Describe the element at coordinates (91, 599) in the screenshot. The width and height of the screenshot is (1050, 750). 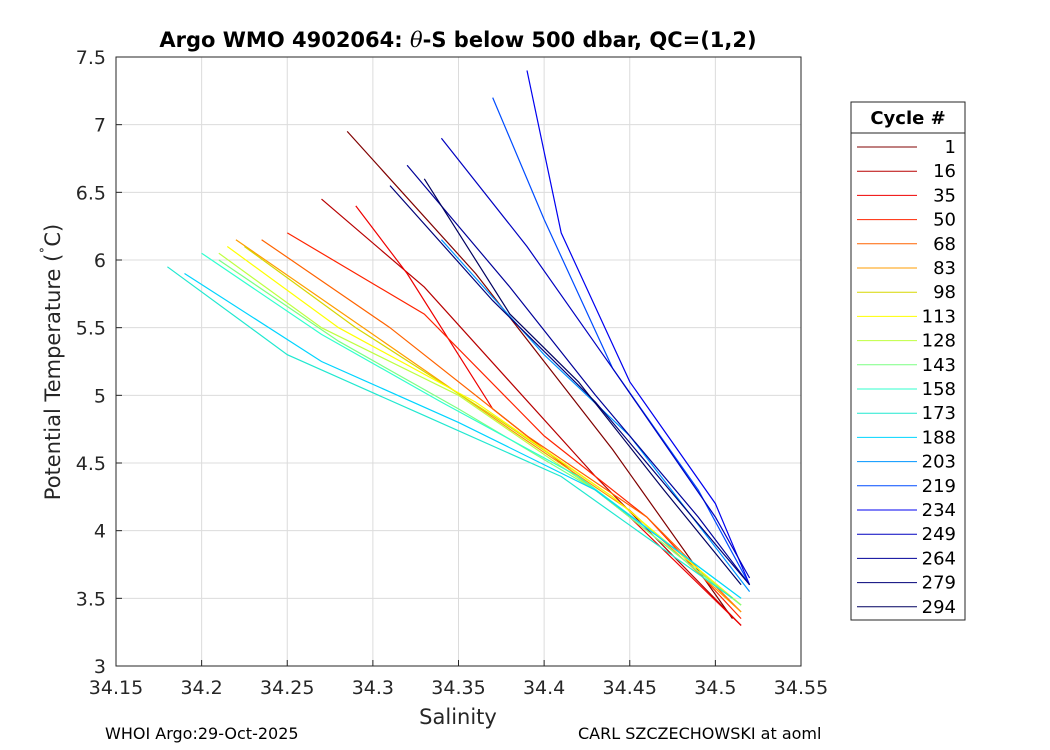
I see `y-tick-label: 3.5` at that location.